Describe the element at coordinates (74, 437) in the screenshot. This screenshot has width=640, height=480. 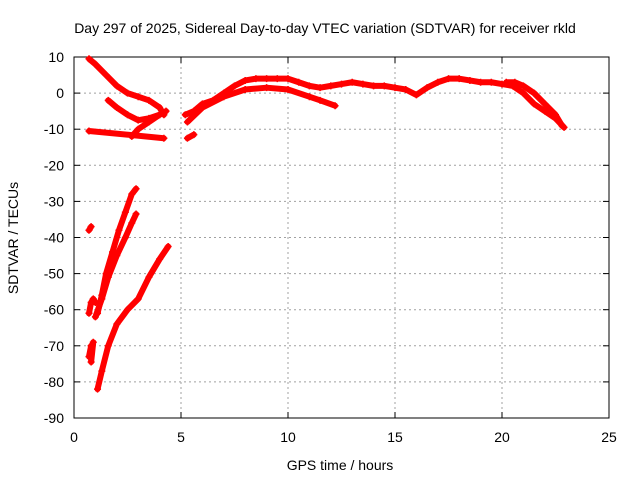
I see `x-tick-label: 0` at that location.